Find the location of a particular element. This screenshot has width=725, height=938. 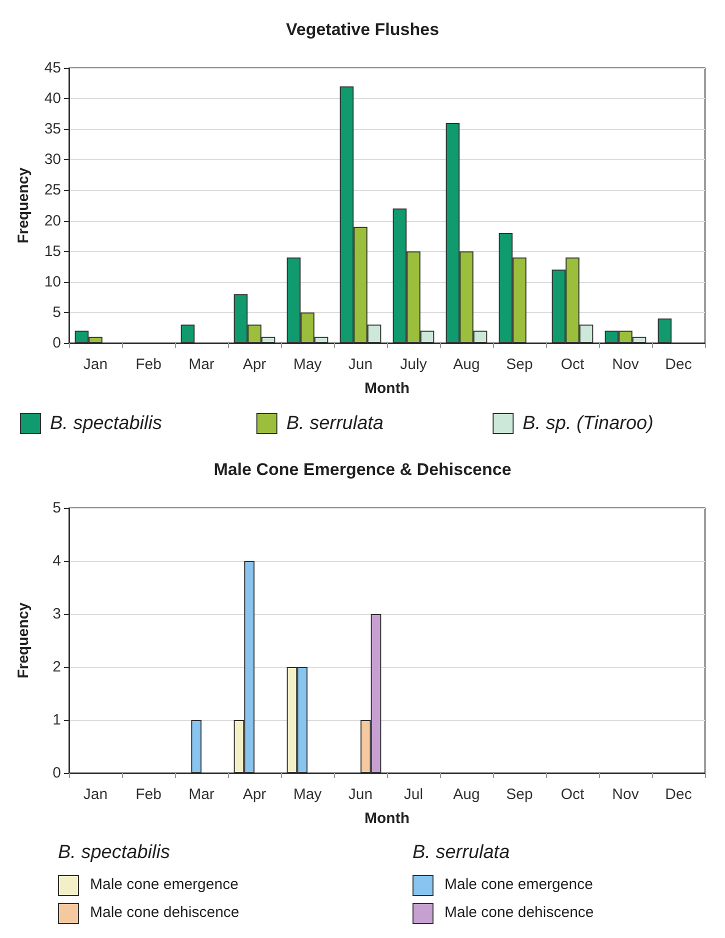

text: B. spectabilis is located at coordinates (114, 852).